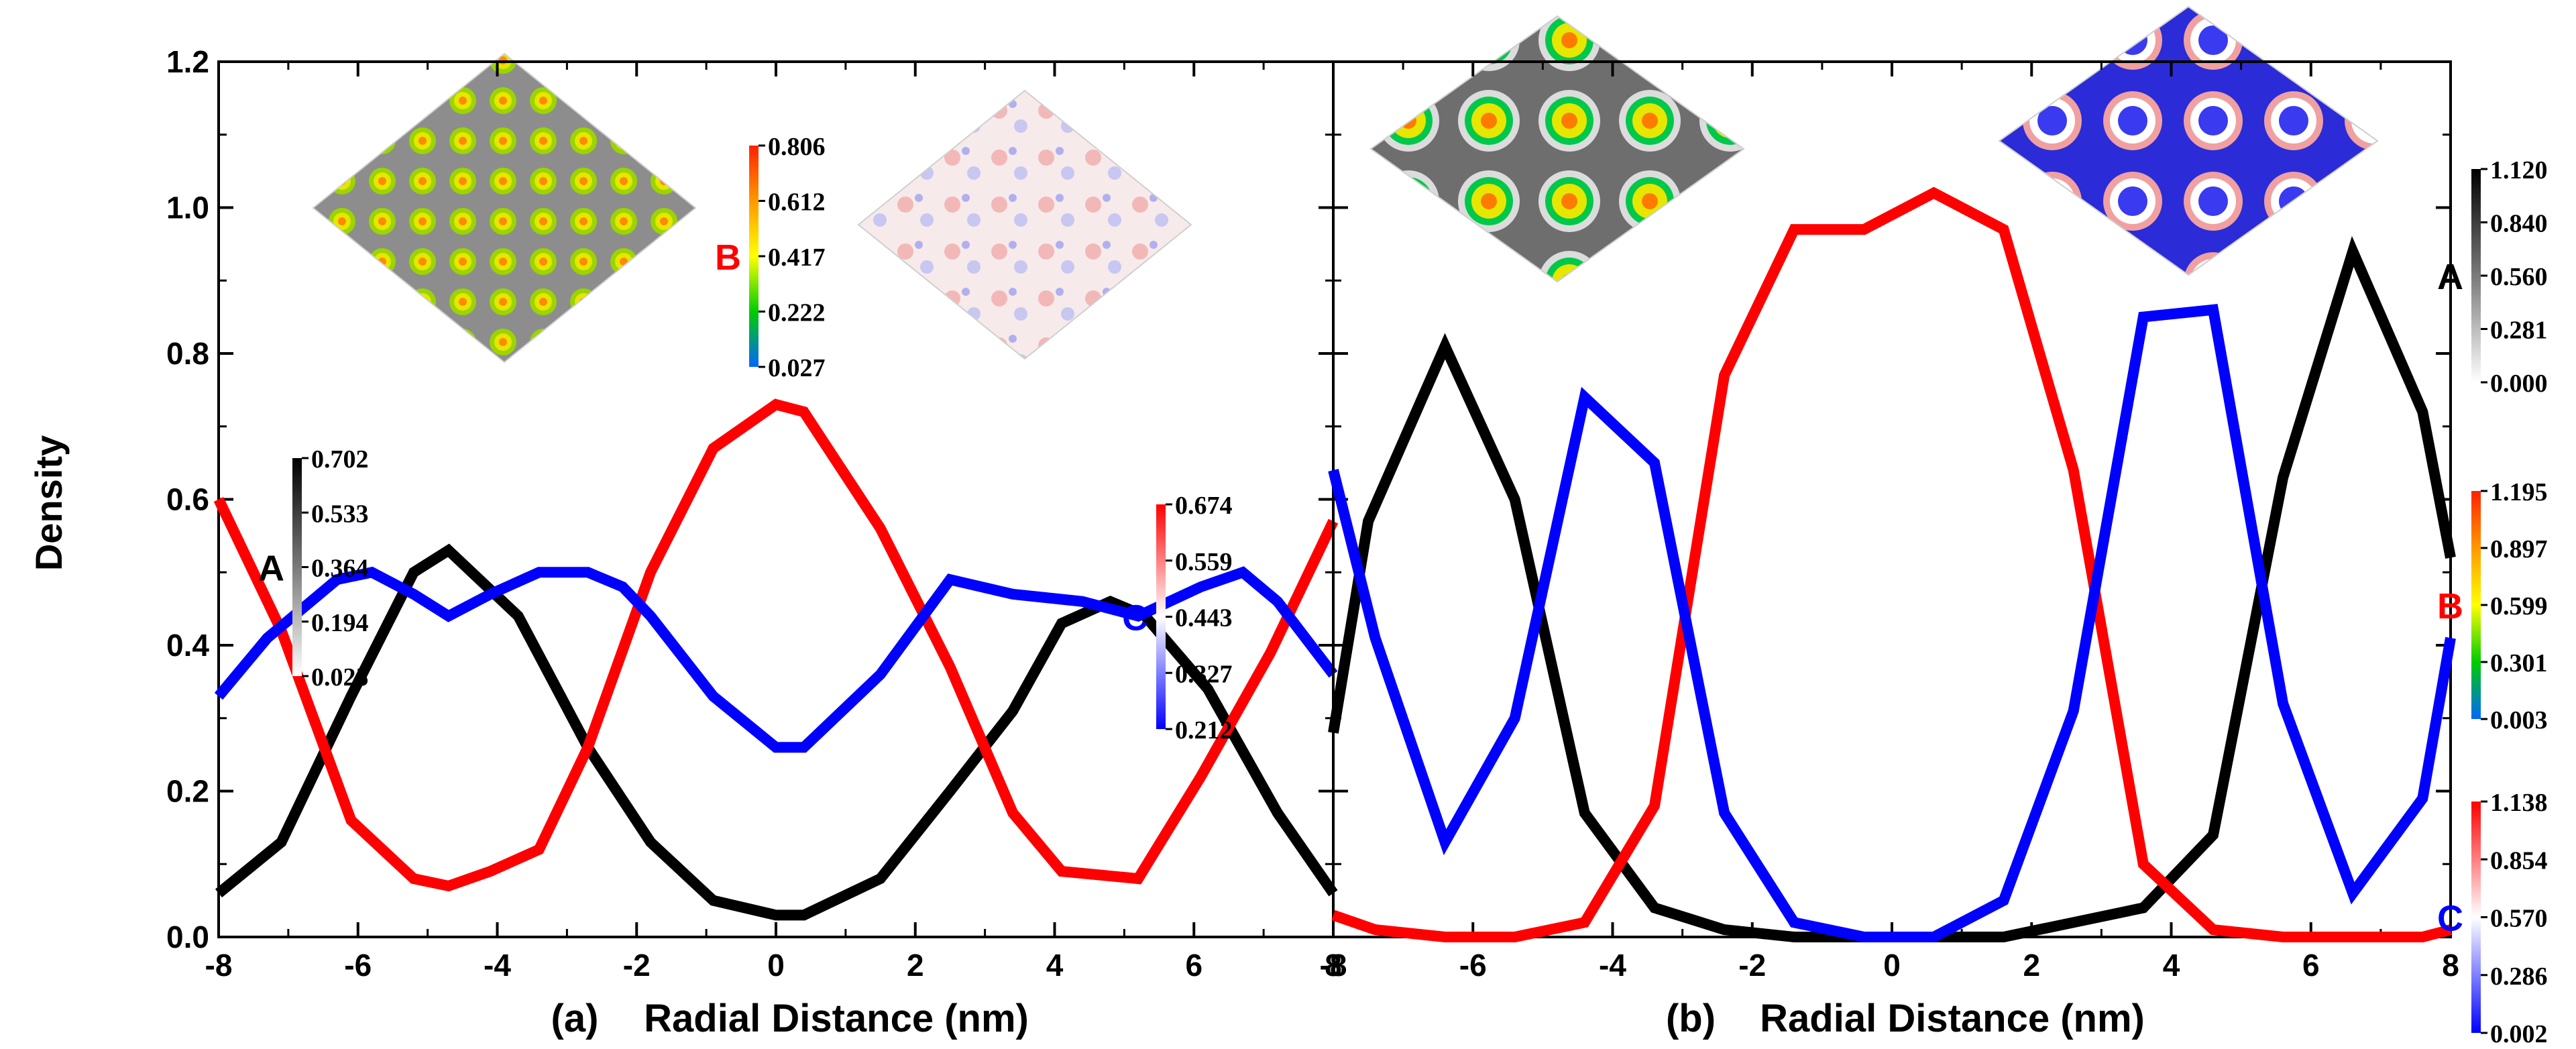 This screenshot has width=2576, height=1049. What do you see at coordinates (1204, 506) in the screenshot?
I see `colorbar-tick-label: 0.674` at bounding box center [1204, 506].